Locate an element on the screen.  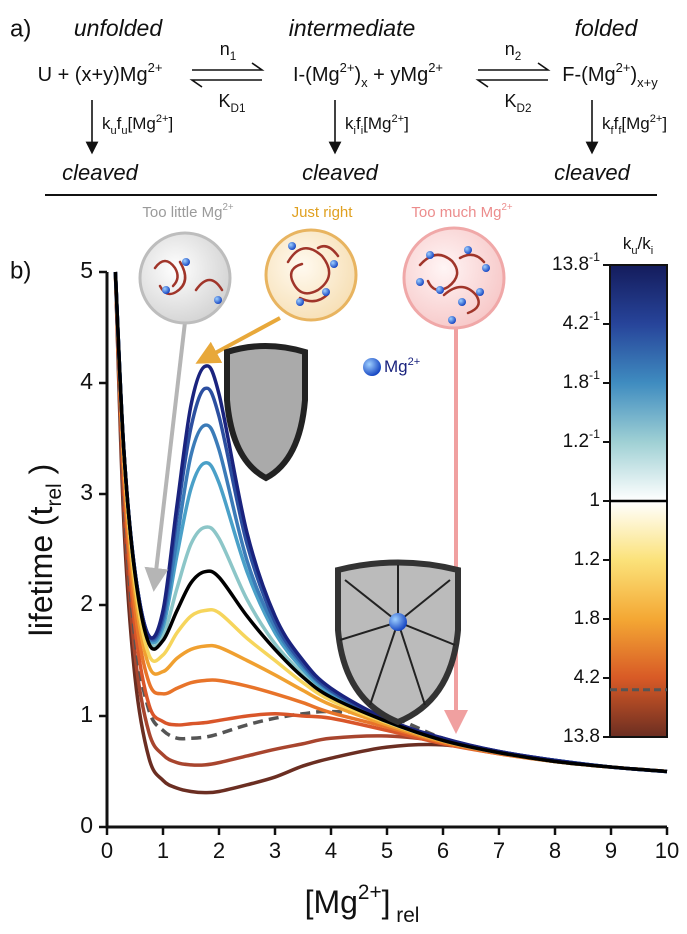
x-tick-label: 9 is located at coordinates (611, 850).